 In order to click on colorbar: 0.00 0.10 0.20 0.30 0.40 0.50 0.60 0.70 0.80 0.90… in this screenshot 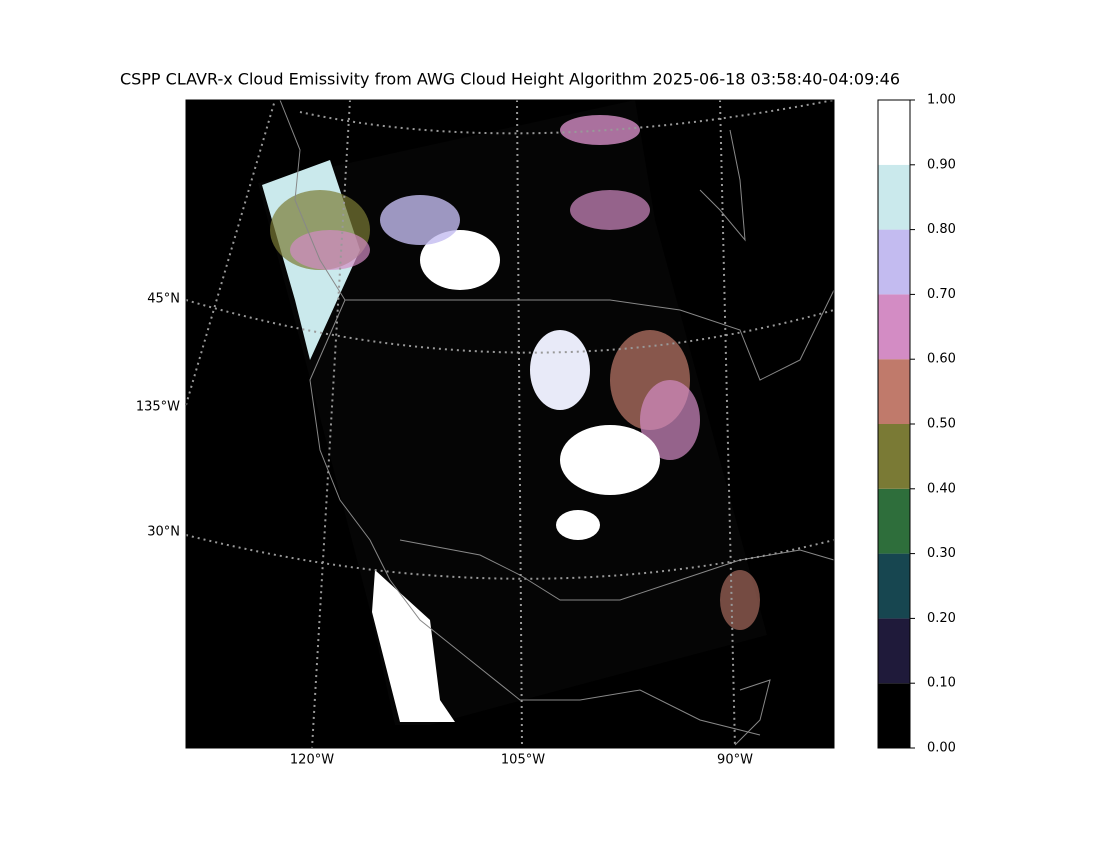, I will do `click(916, 424)`.